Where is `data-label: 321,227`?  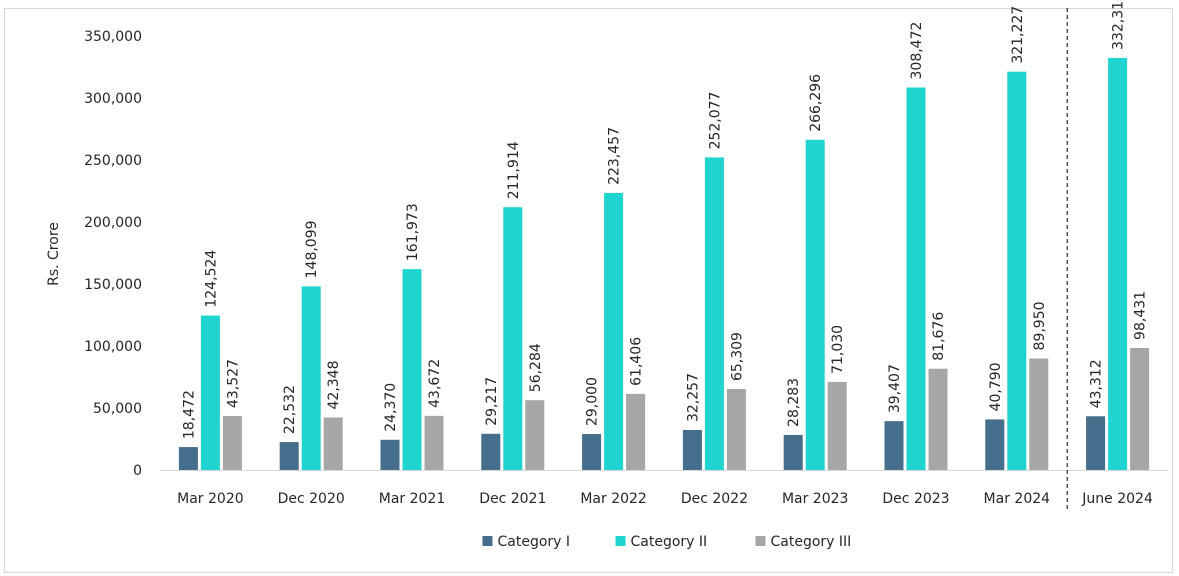
data-label: 321,227 is located at coordinates (1018, 35).